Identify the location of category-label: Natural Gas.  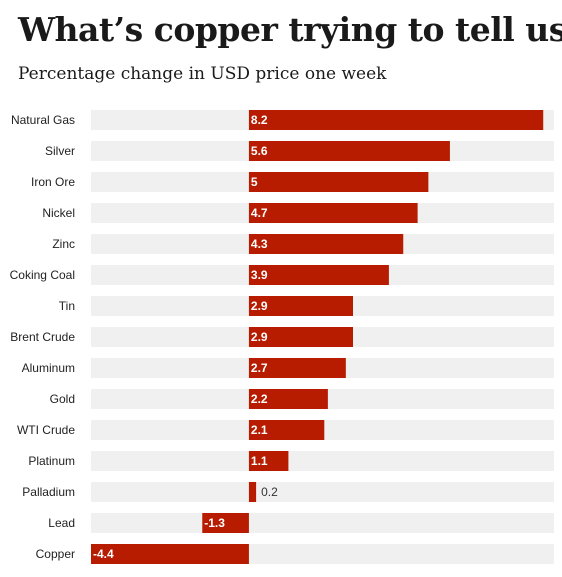
(43, 120).